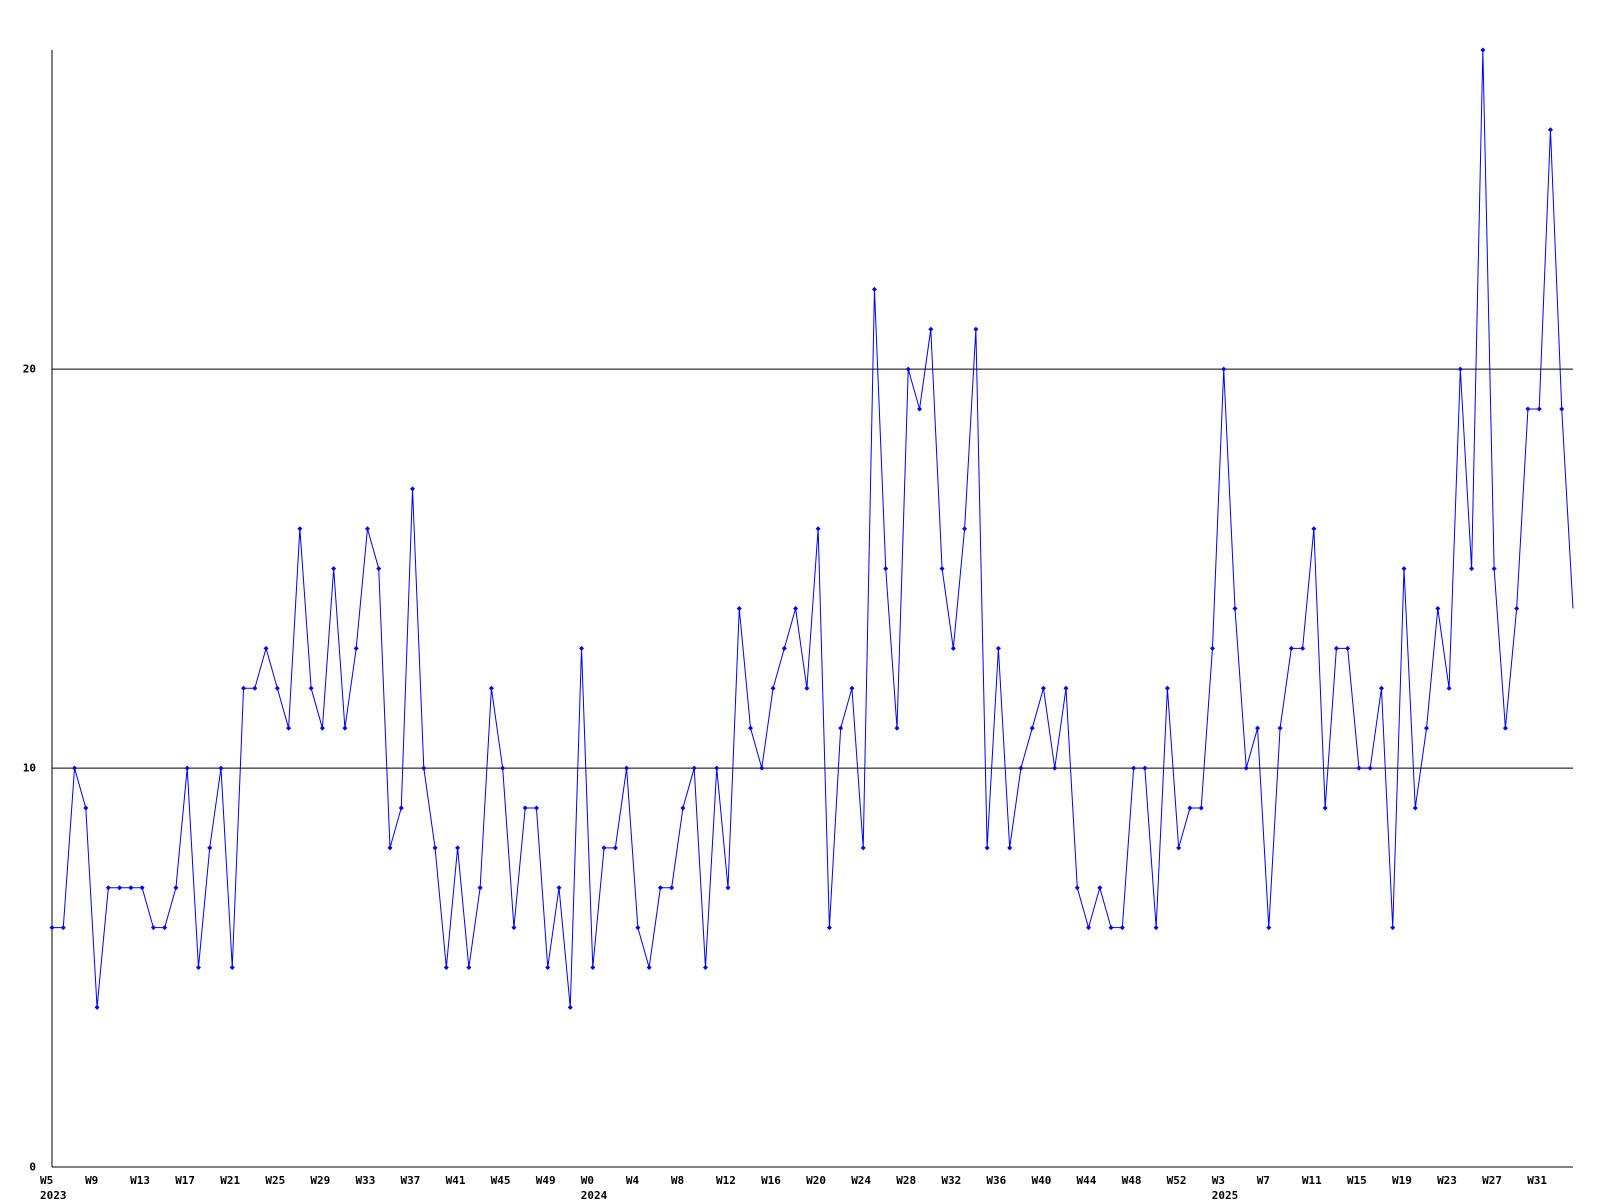  What do you see at coordinates (1131, 1180) in the screenshot?
I see `x-tick-label: W48` at bounding box center [1131, 1180].